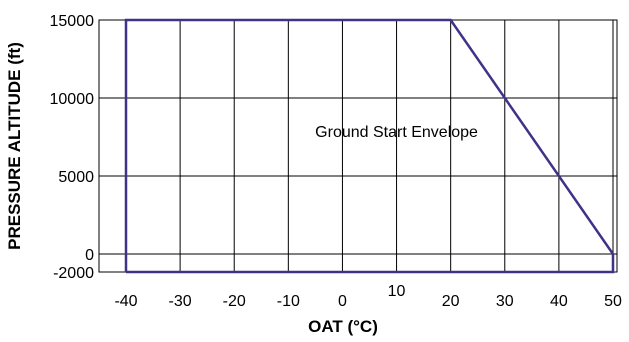 This screenshot has width=629, height=342. I want to click on x-tick-label: 20, so click(451, 301).